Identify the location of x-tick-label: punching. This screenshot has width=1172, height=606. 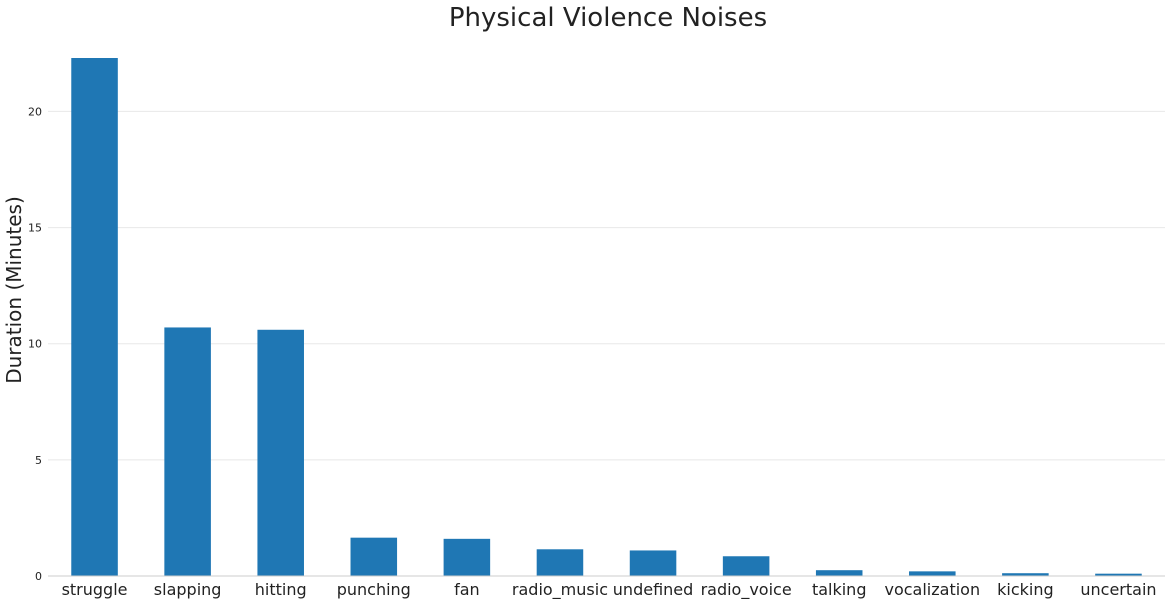
(374, 589).